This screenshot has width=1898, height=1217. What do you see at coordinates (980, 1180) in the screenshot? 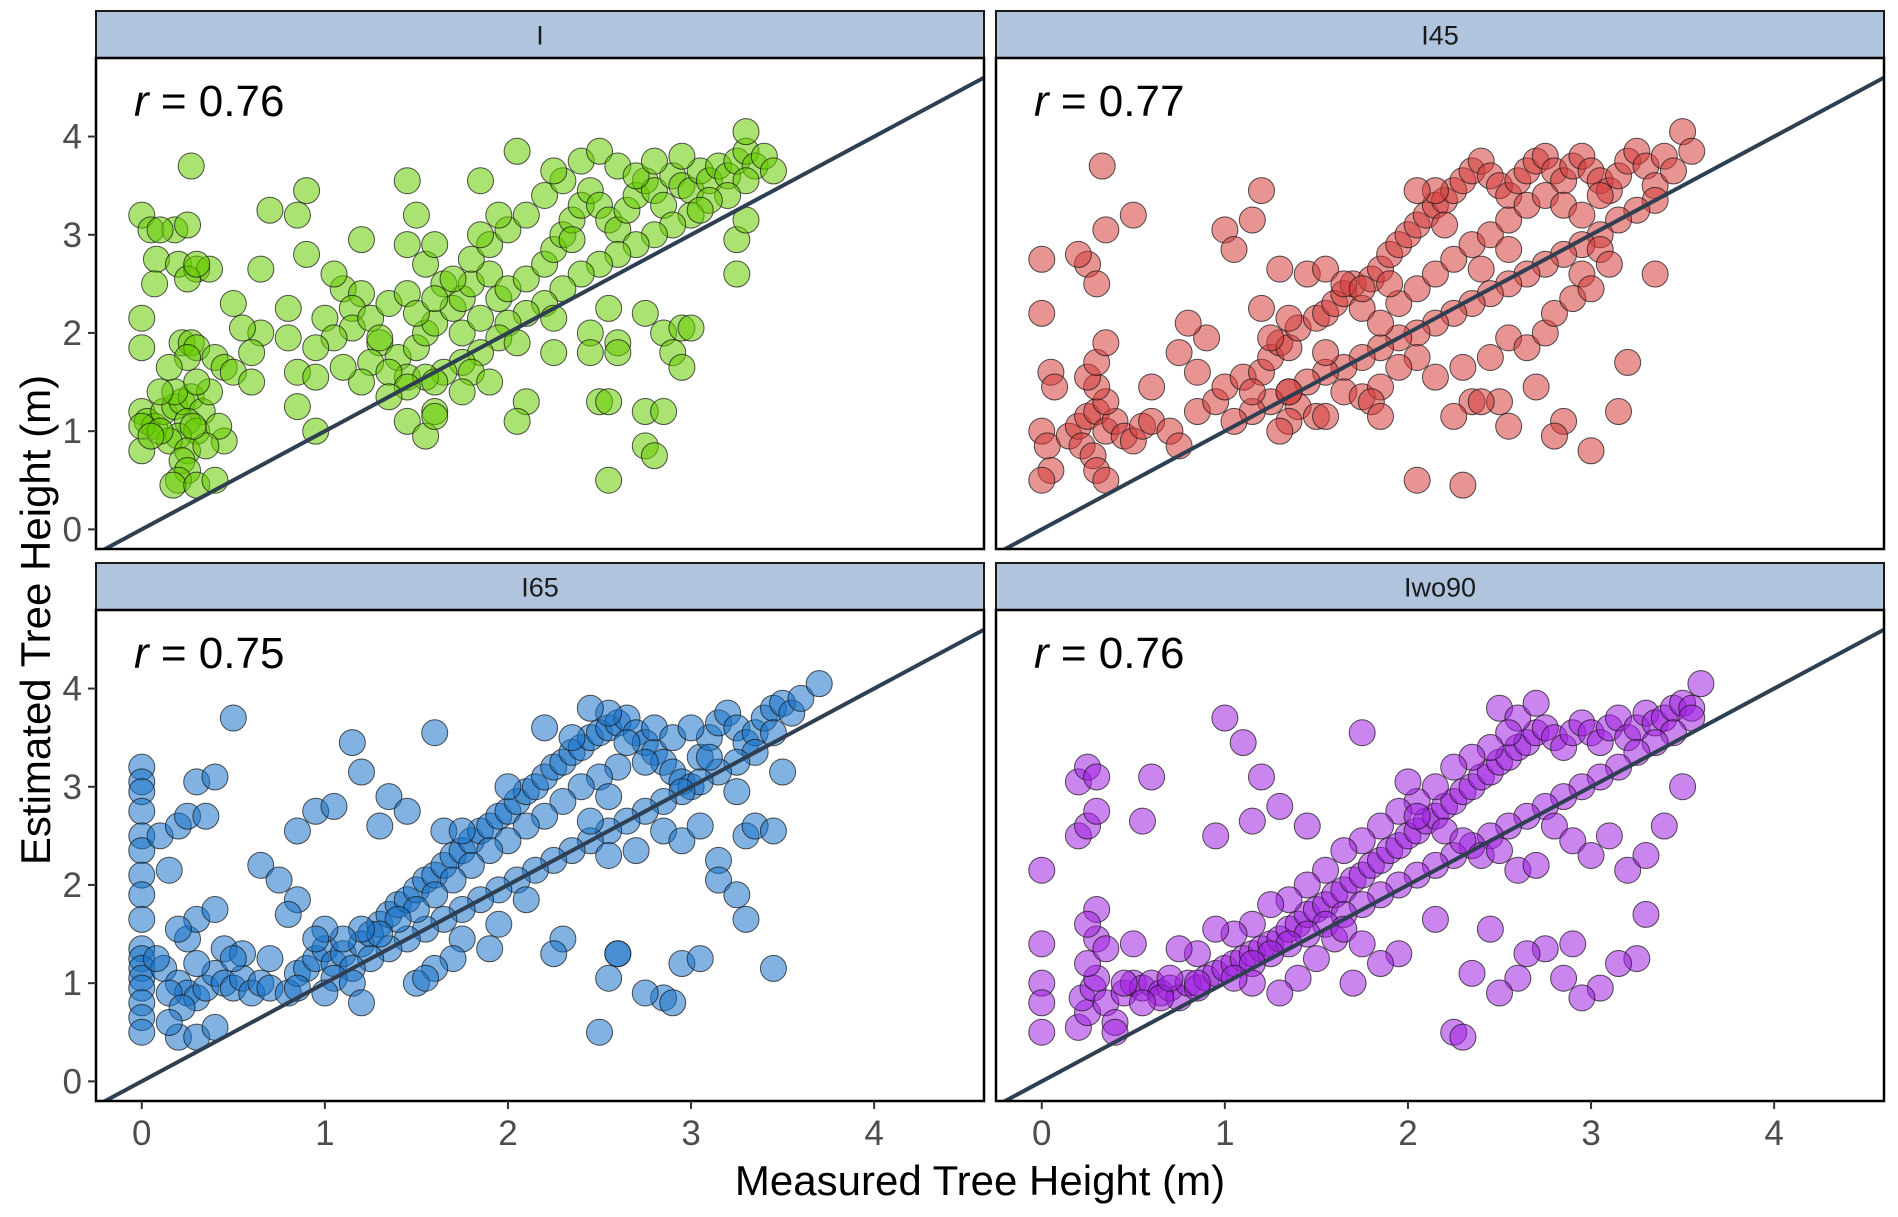
I see `x-axis-title: Measured Tree Height (m)` at bounding box center [980, 1180].